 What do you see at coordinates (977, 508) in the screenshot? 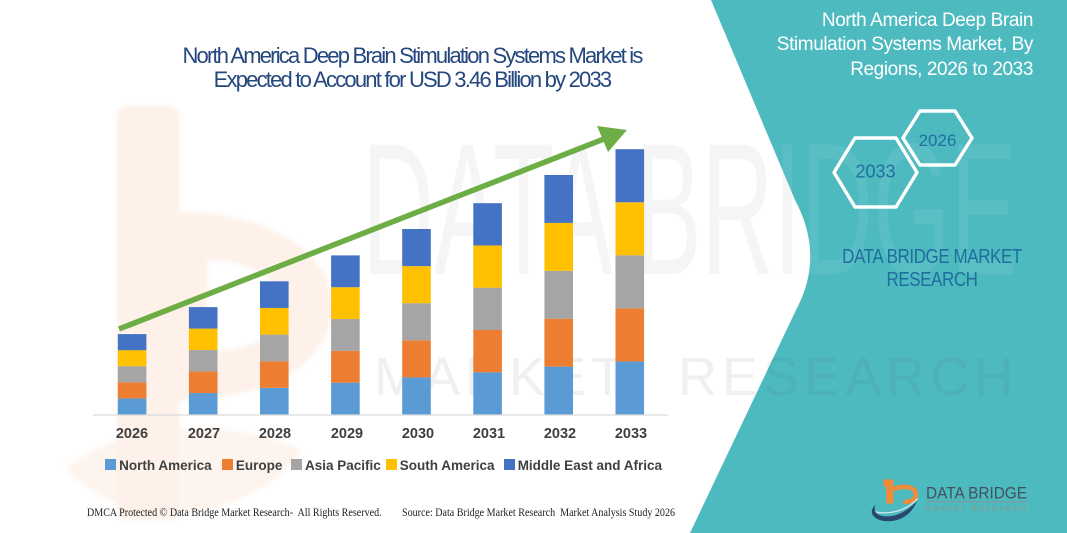
I see `svg-text: MARKET RESEARCH` at bounding box center [977, 508].